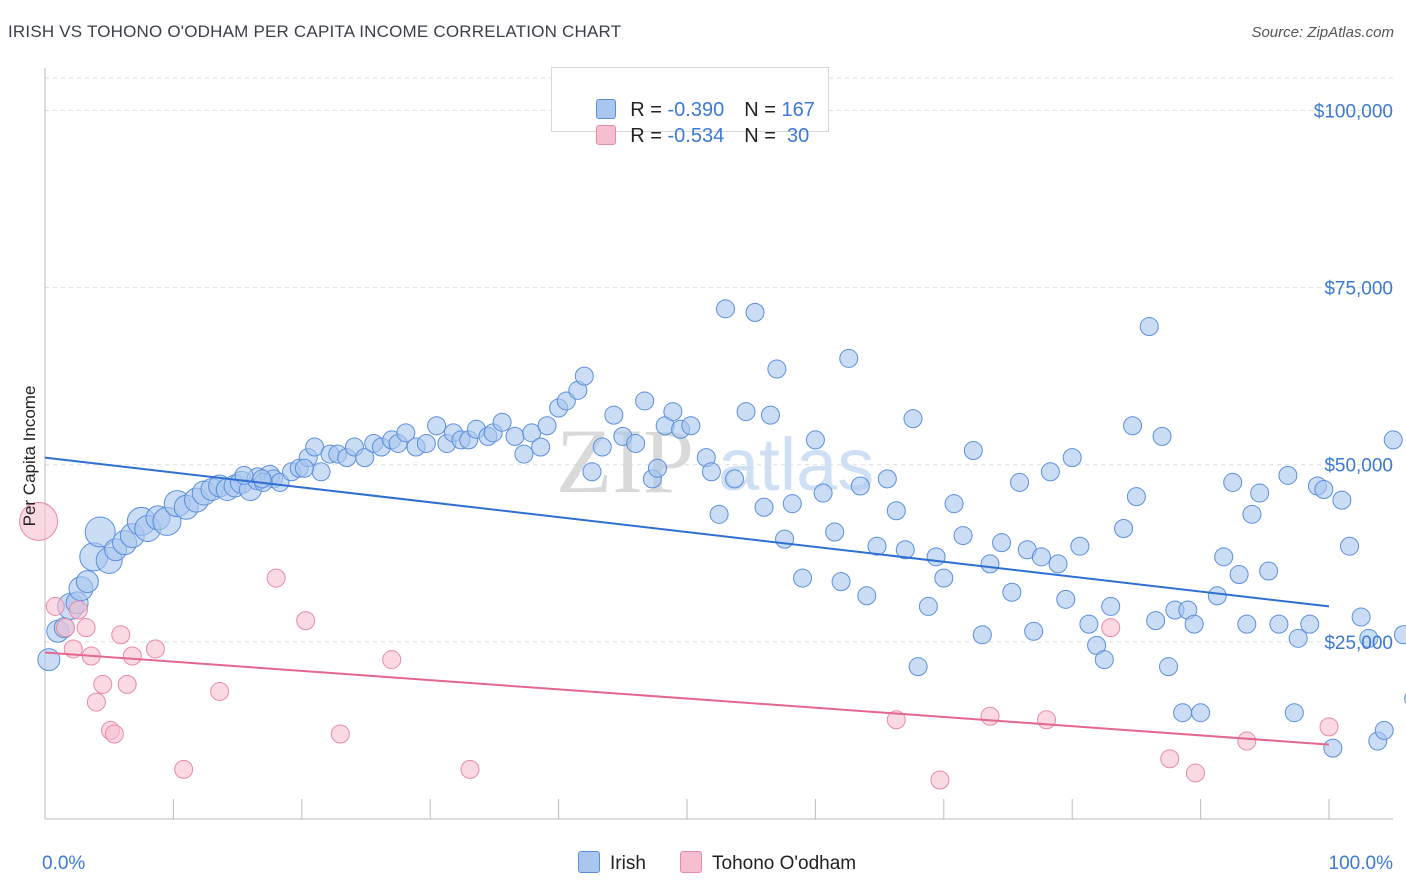  What do you see at coordinates (606, 109) in the screenshot?
I see `irish-swatch` at bounding box center [606, 109].